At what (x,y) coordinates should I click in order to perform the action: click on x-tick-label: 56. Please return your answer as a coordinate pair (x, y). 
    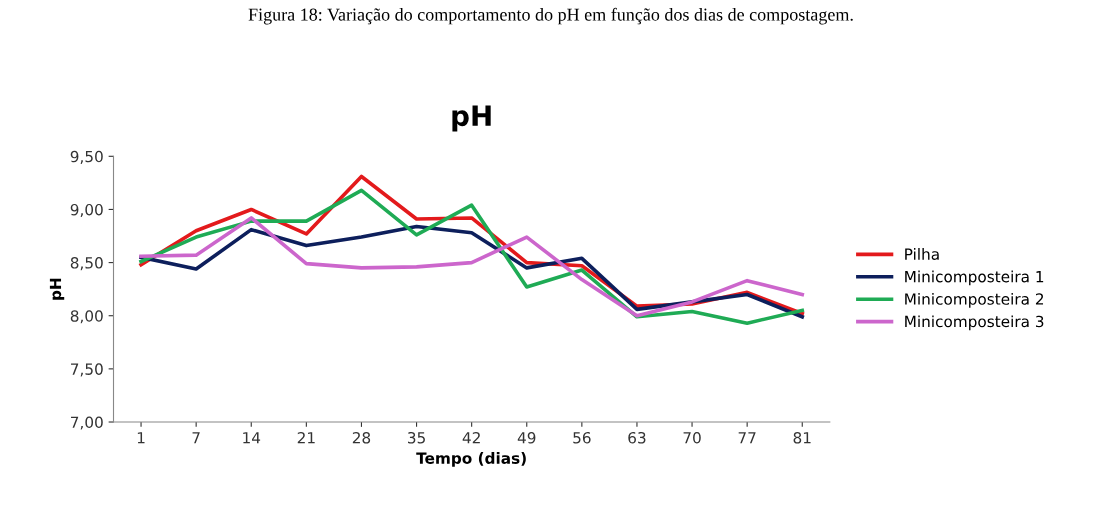
    Looking at the image, I should click on (582, 438).